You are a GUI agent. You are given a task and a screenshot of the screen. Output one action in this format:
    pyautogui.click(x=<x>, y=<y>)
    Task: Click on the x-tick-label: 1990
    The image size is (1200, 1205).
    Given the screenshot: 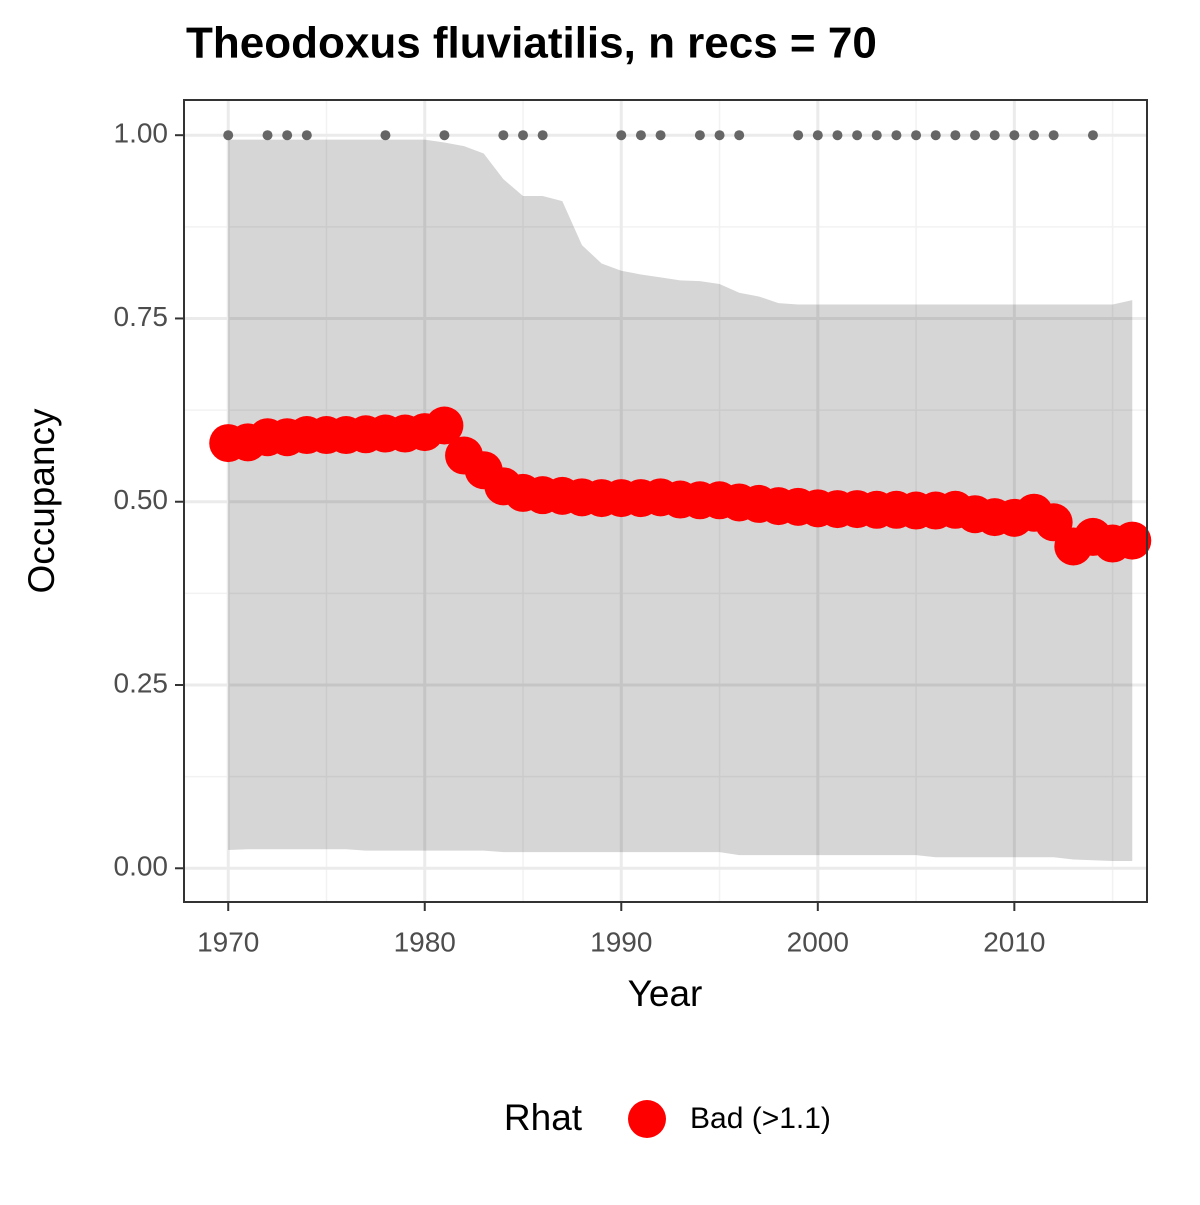 What is the action you would take?
    pyautogui.click(x=621, y=941)
    